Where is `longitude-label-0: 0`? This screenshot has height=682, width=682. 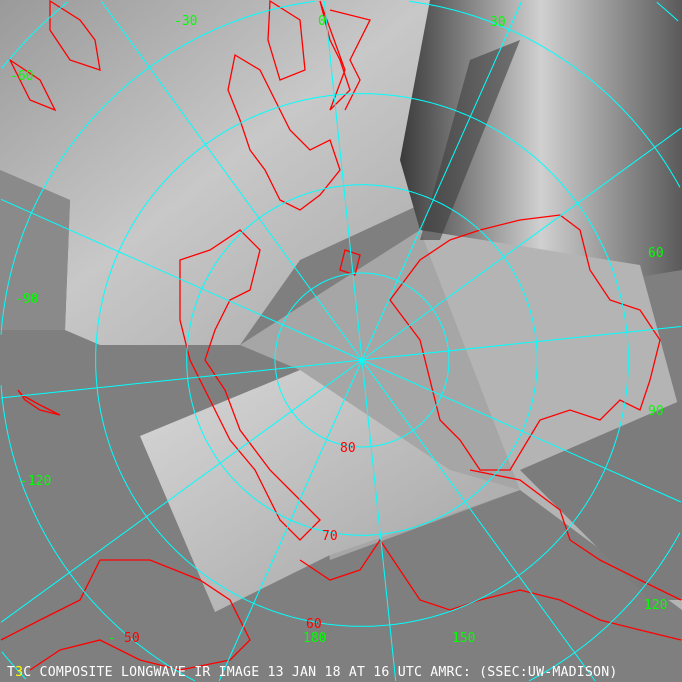
longitude-label-0: 0 is located at coordinates (322, 21).